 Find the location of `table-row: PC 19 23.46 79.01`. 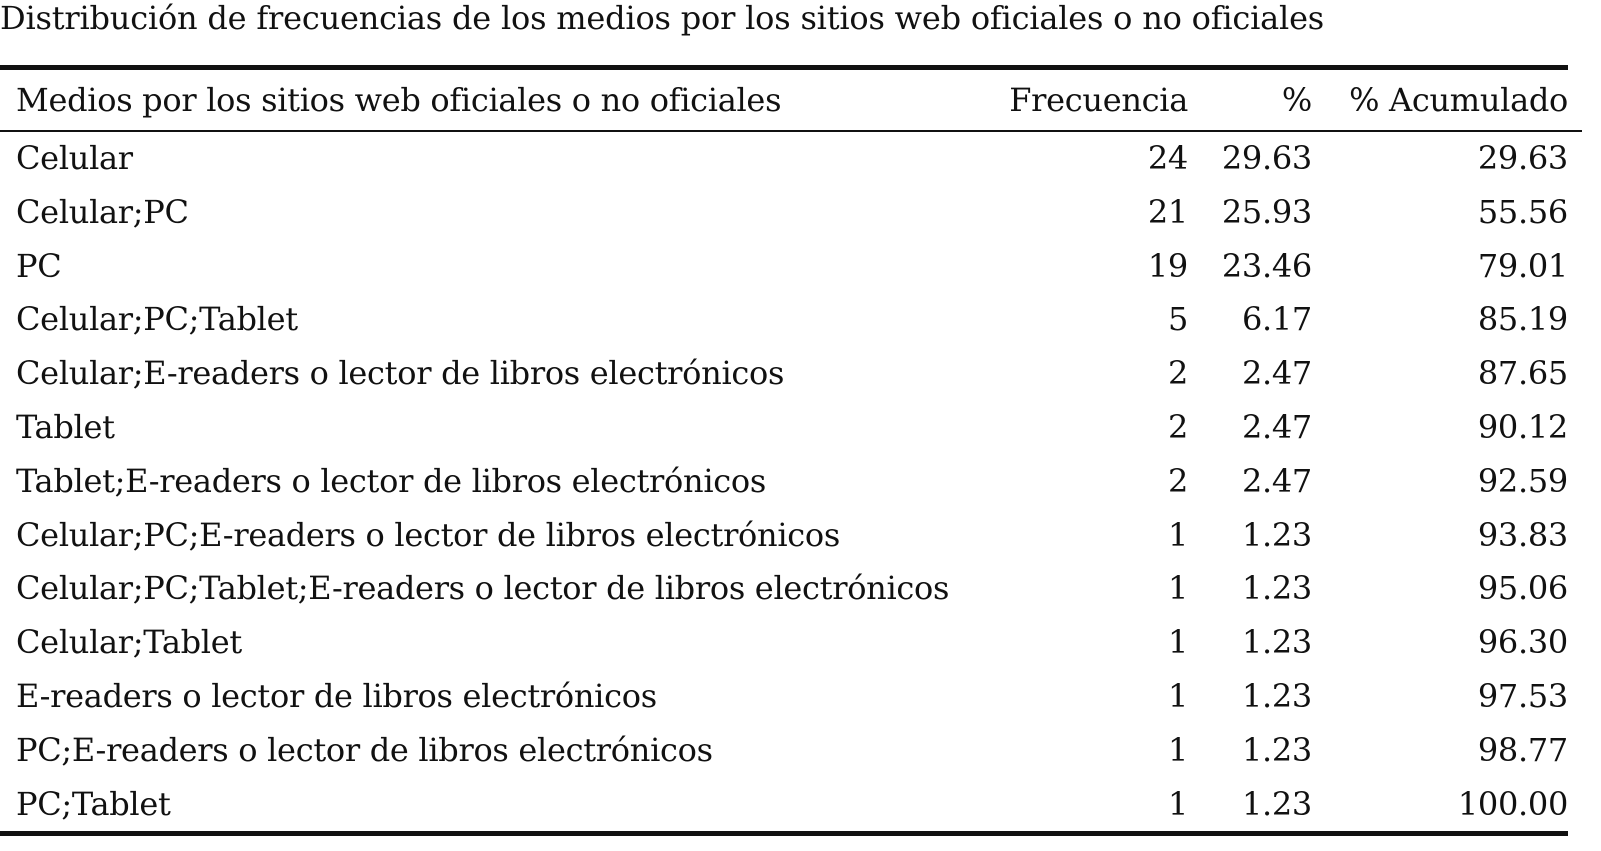

table-row: PC 19 23.46 79.01 is located at coordinates (791, 267).